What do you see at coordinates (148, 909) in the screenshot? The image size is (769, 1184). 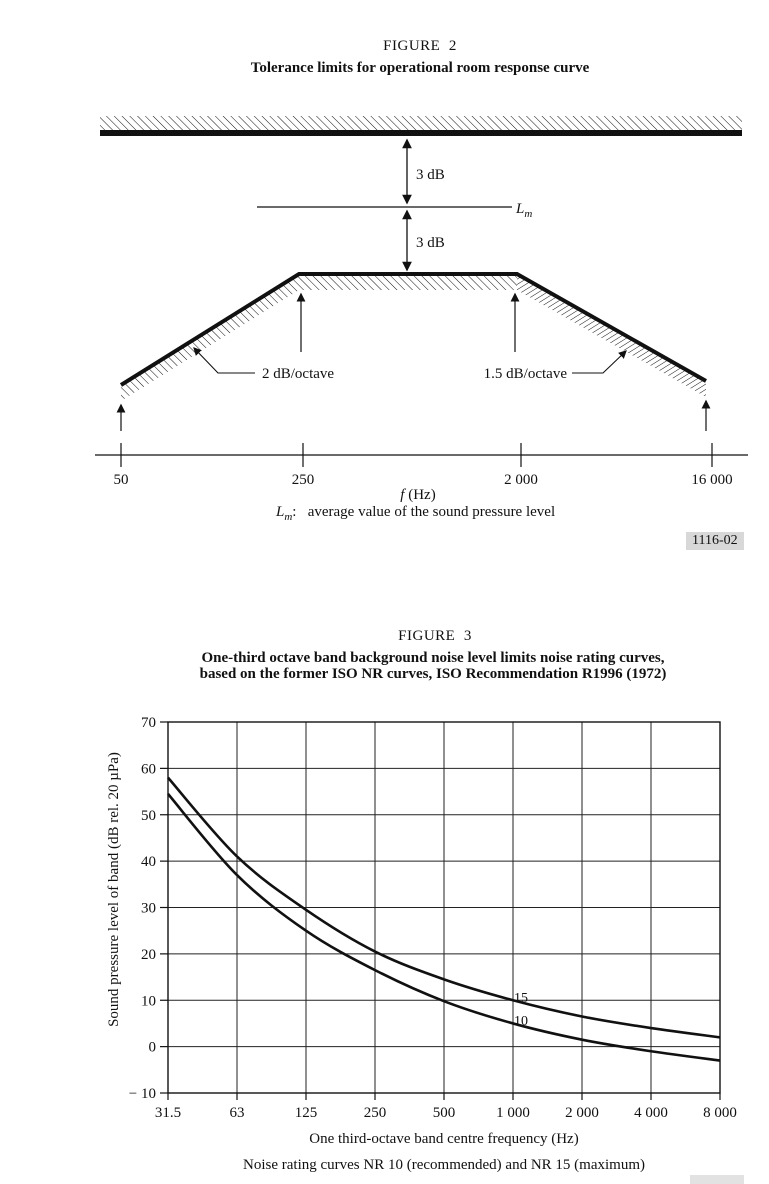 I see `y-tick-label: 30` at bounding box center [148, 909].